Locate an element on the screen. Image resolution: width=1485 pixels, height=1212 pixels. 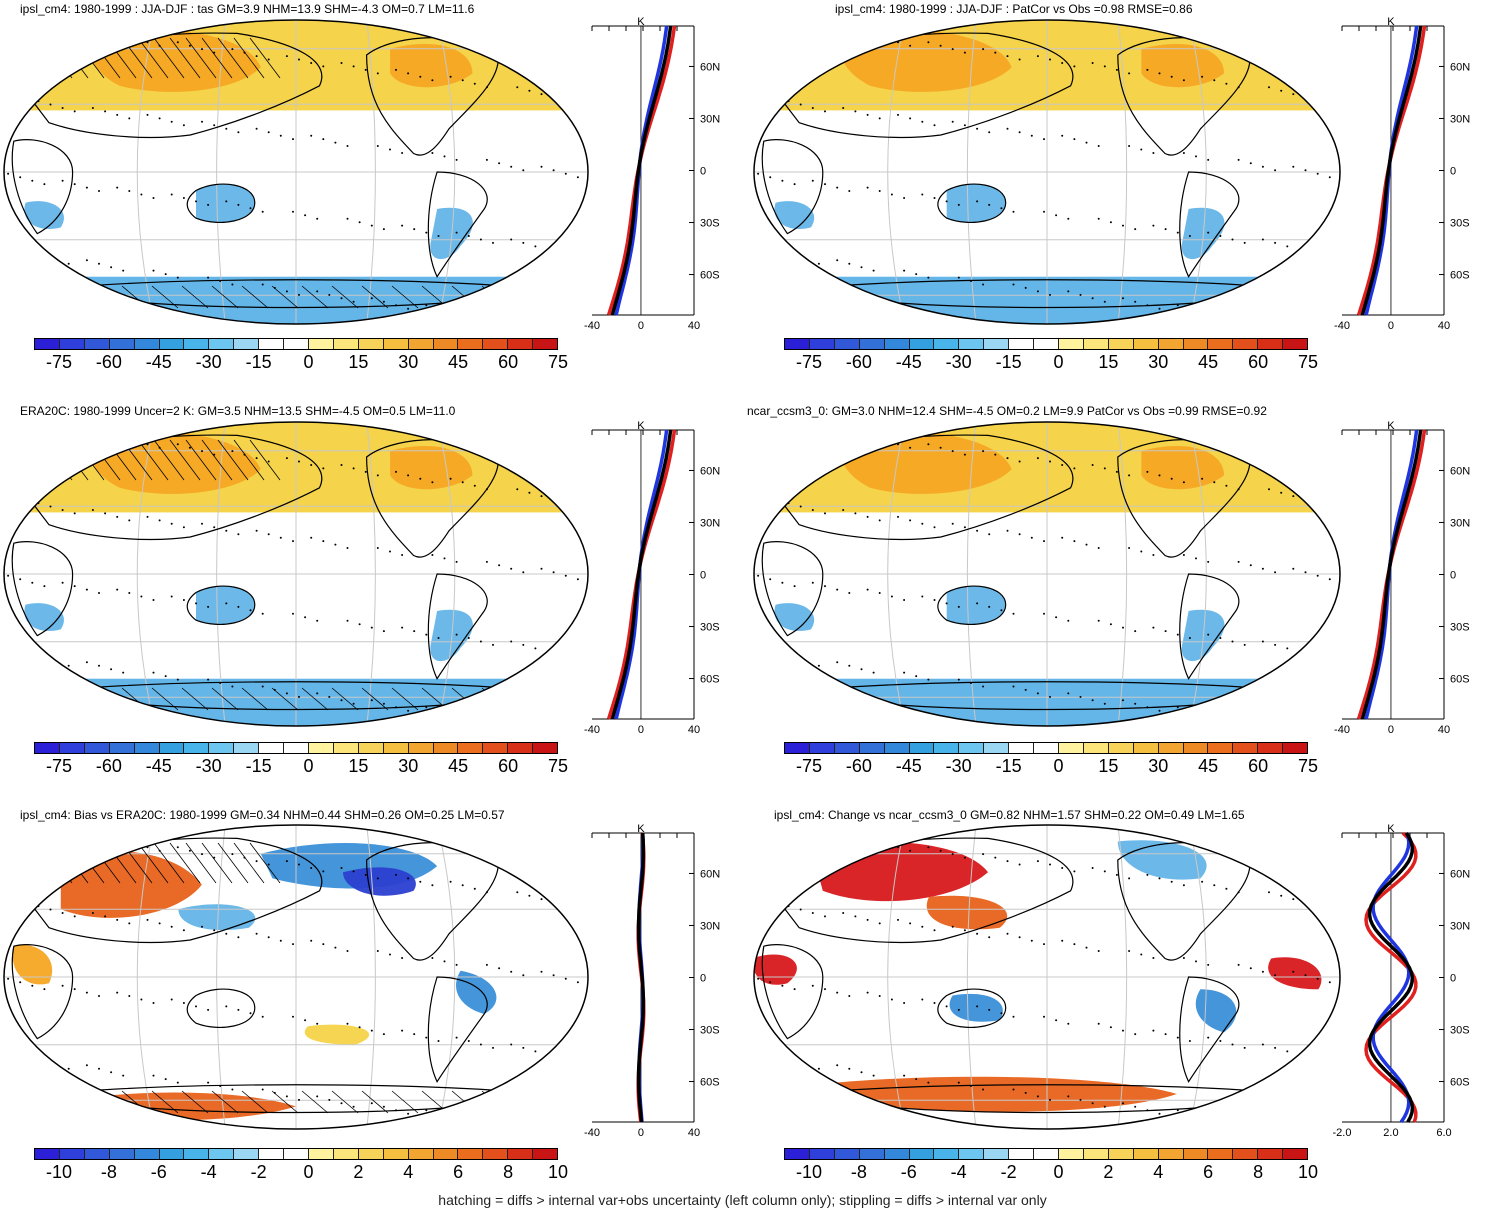
colorbar-labels: -75 -60 -45 -30 -15 0 15 30 45 60 75 is located at coordinates (301, 364).